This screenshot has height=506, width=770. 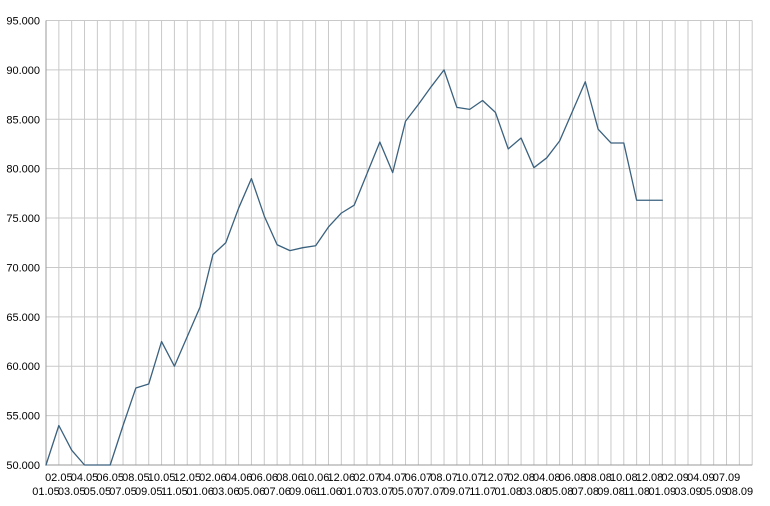 I want to click on x-tick-label: 03.06, so click(x=226, y=492).